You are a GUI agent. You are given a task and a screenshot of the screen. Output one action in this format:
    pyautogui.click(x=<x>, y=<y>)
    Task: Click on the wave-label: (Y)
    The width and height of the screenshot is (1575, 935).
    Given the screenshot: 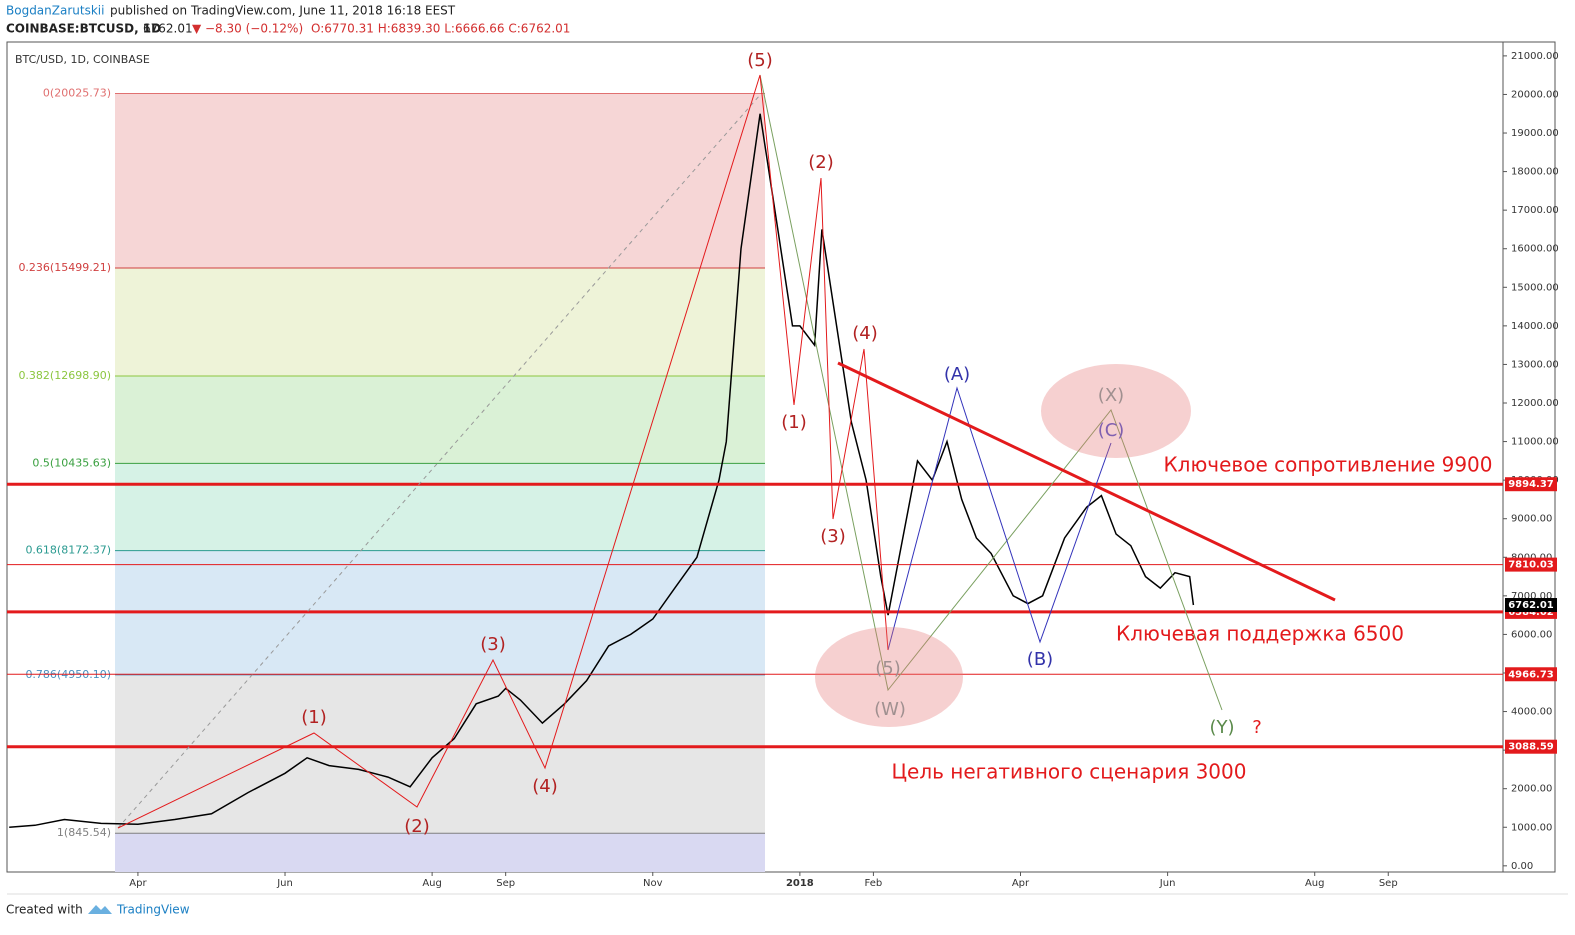 What is the action you would take?
    pyautogui.click(x=1221, y=727)
    